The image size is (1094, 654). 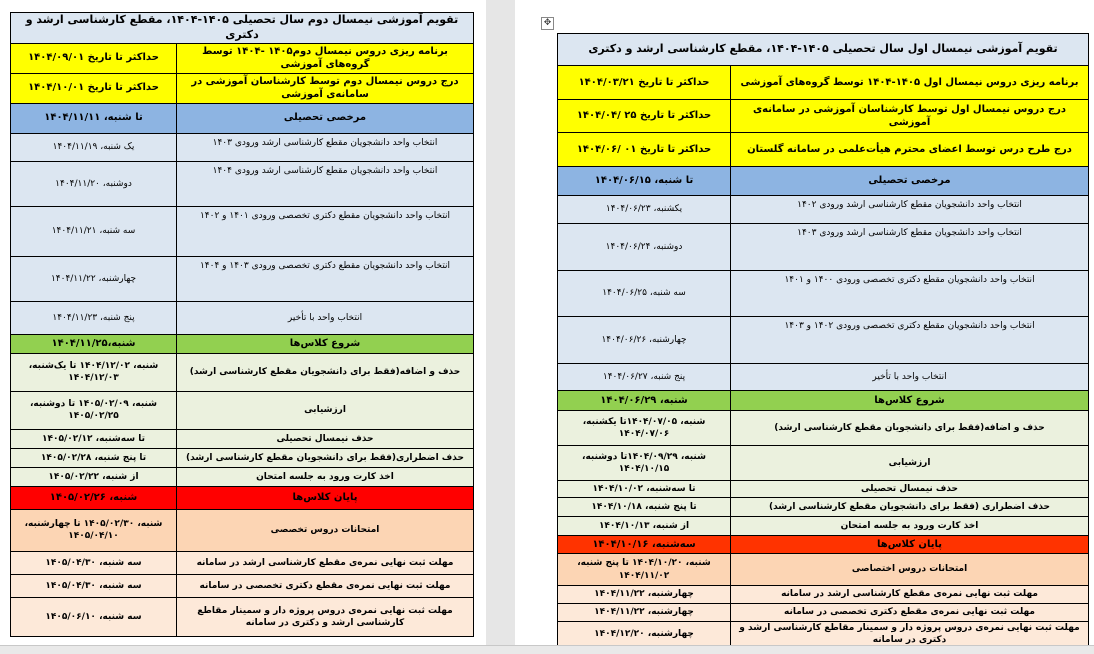 I want to click on date-cell: تا سه‌شنبه، ۱۴۰۴/۱۰/۰۲, so click(x=644, y=489).